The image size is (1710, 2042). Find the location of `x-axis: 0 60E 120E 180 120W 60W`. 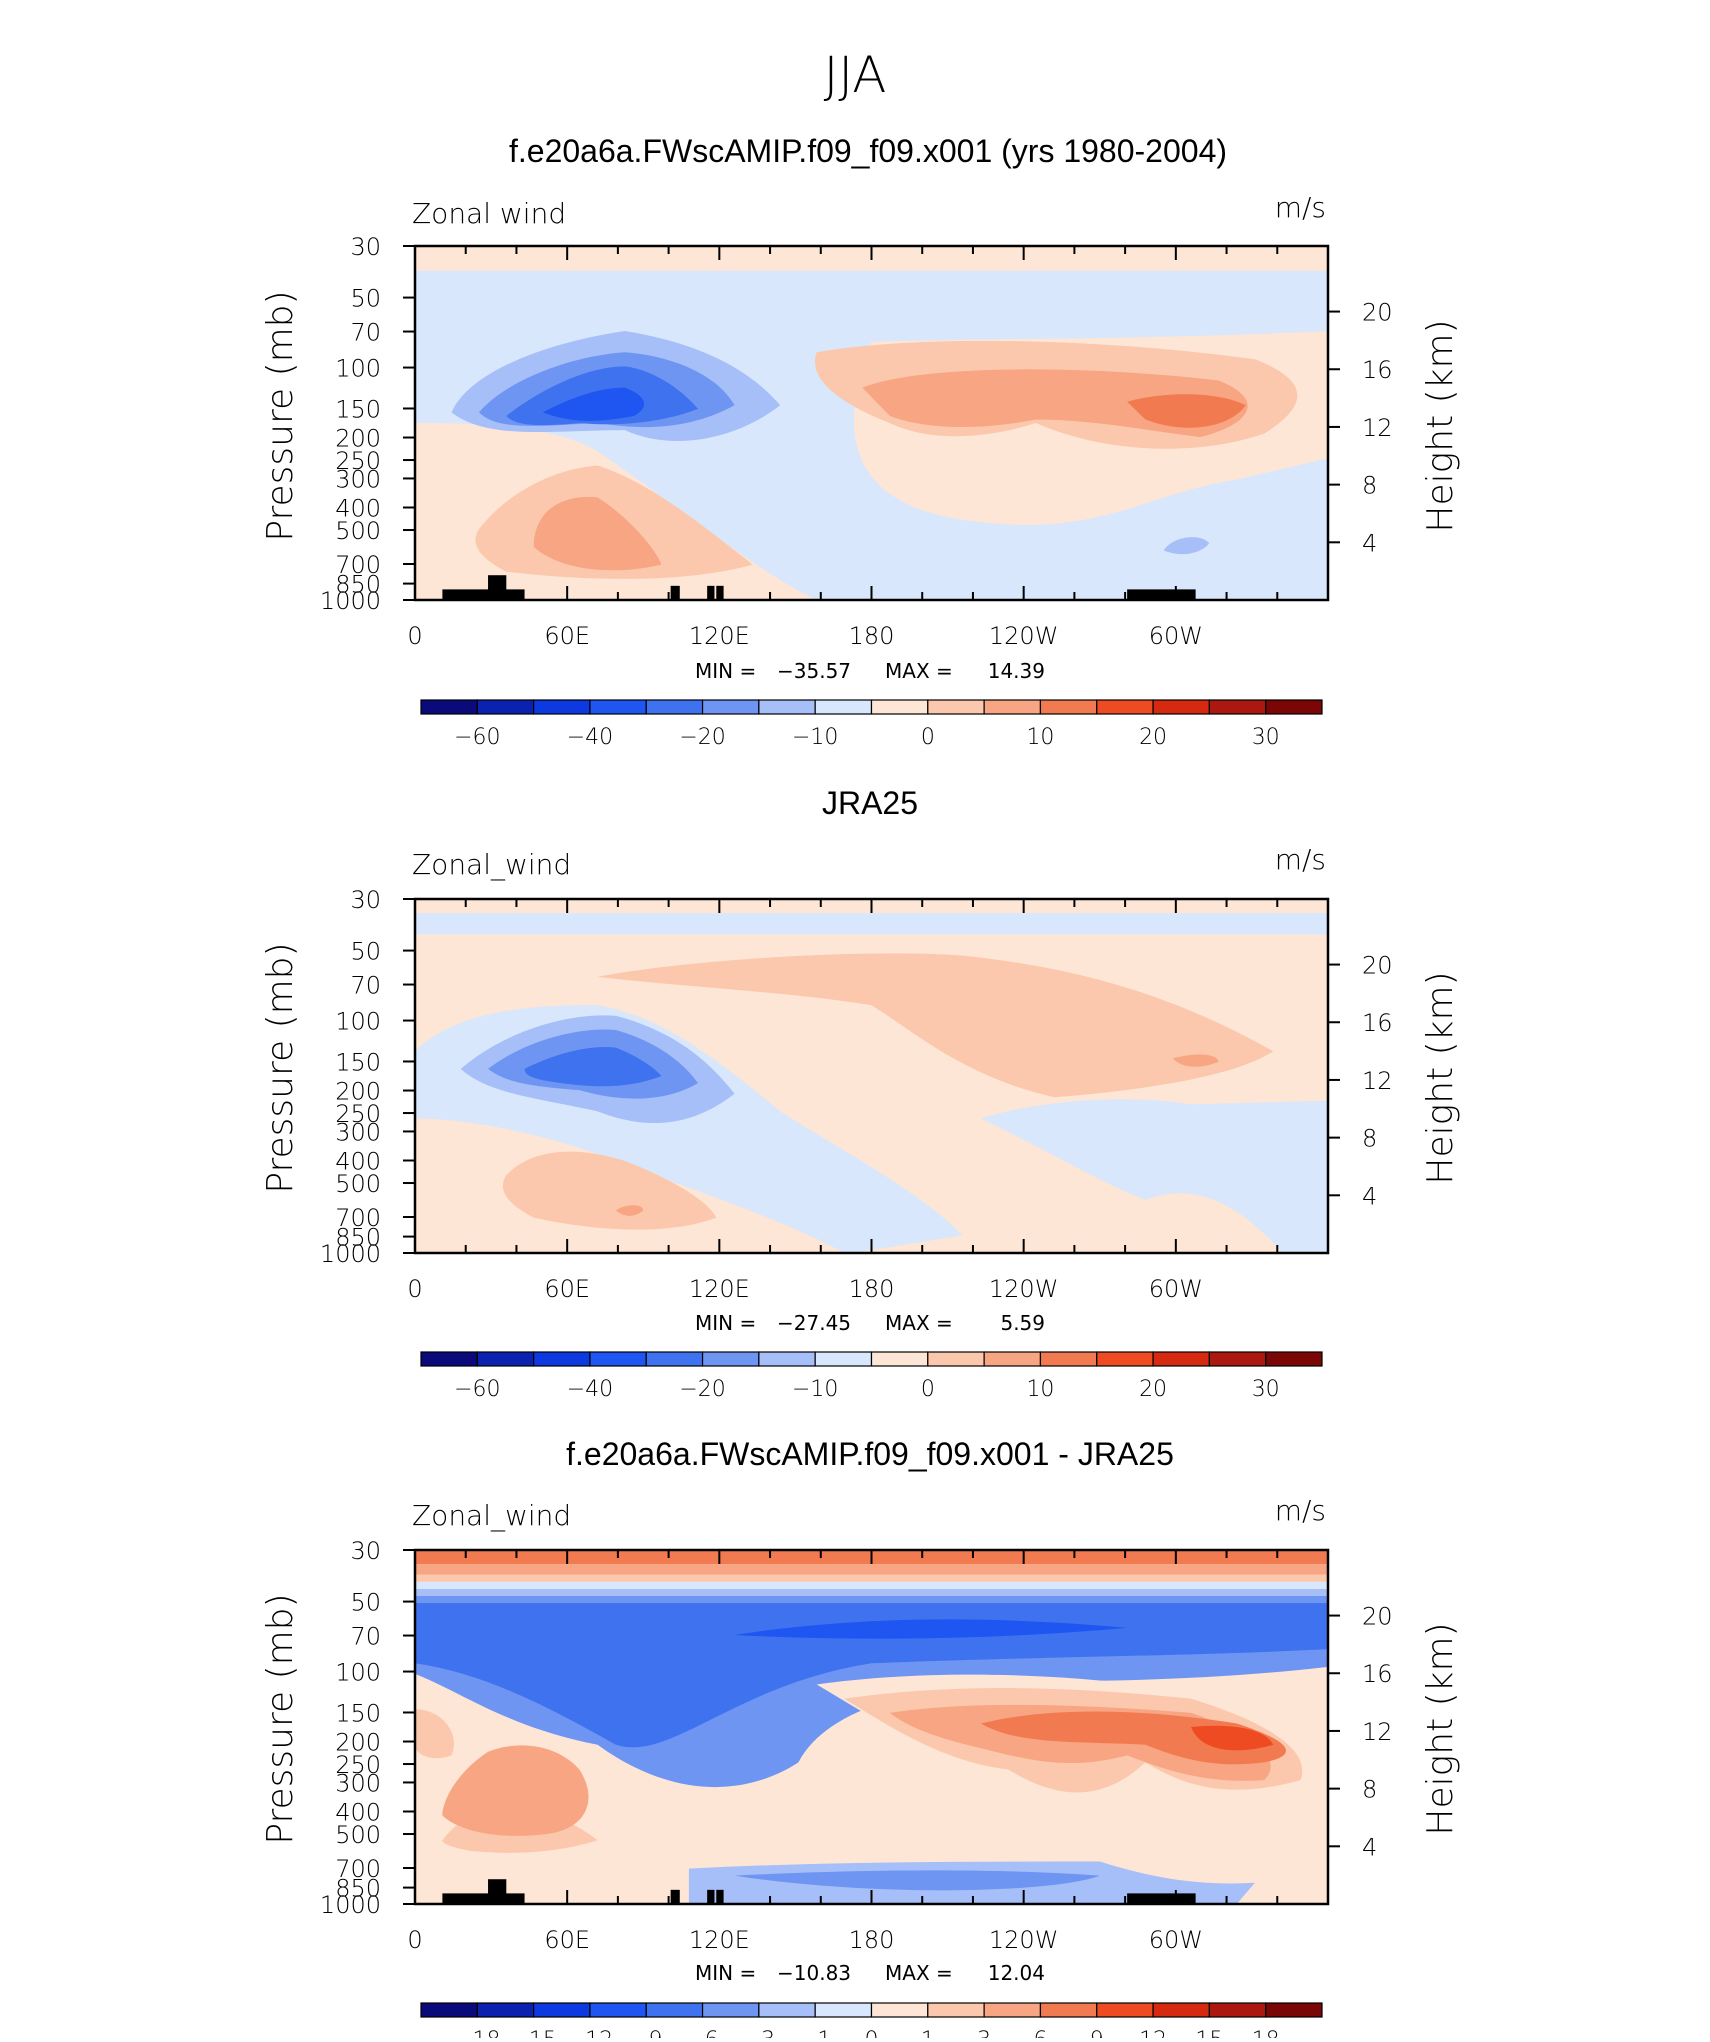

x-axis: 0 60E 120E 180 120W 60W is located at coordinates (868, 1101).